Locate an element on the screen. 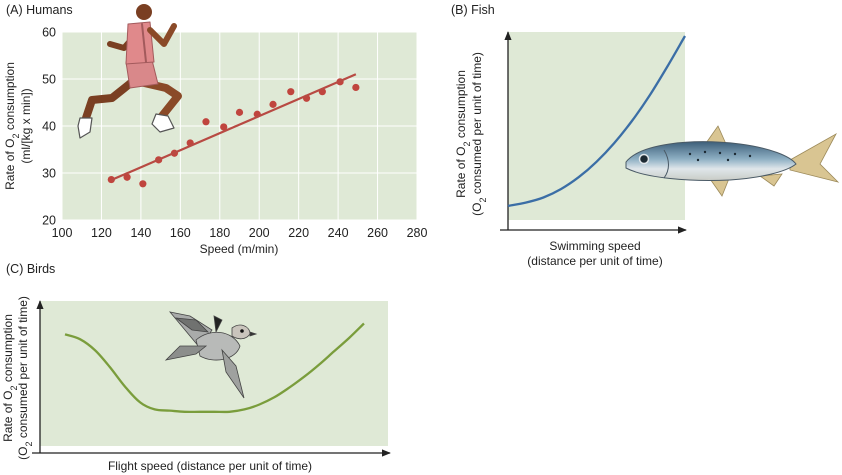 This screenshot has width=842, height=475. humans-y-tick-30: 30 is located at coordinates (49, 174).